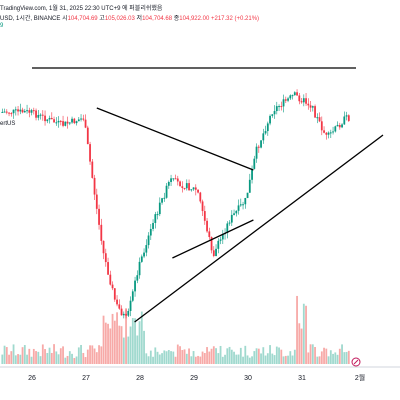  I want to click on tool-icon, so click(356, 362).